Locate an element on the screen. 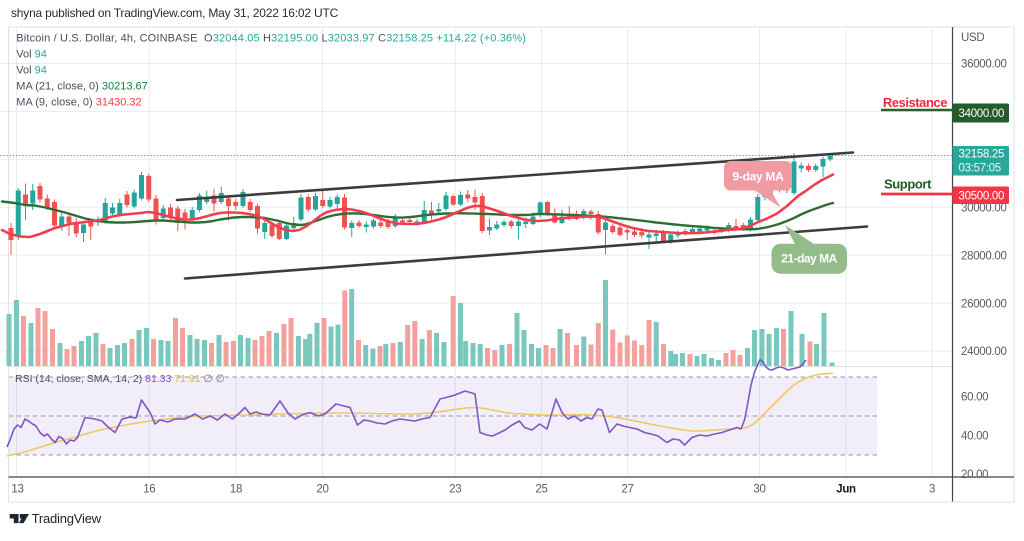 This screenshot has height=541, width=1024. svg-text: MA (9, close, 0) 31430.32 is located at coordinates (78, 103).